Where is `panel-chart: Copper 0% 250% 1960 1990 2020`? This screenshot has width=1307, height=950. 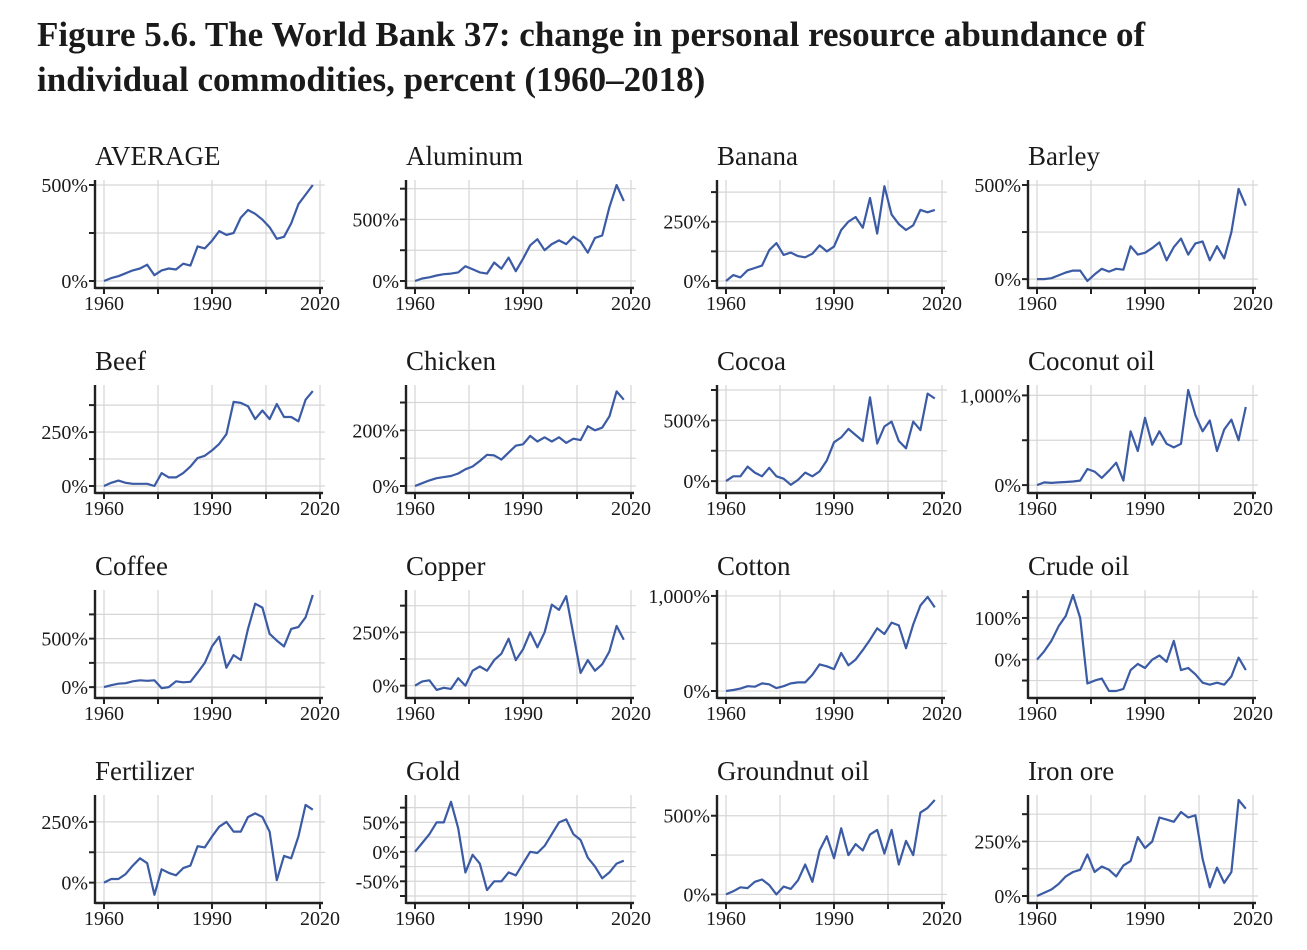 panel-chart: Copper 0% 250% 1960 1990 2020 is located at coordinates (501, 638).